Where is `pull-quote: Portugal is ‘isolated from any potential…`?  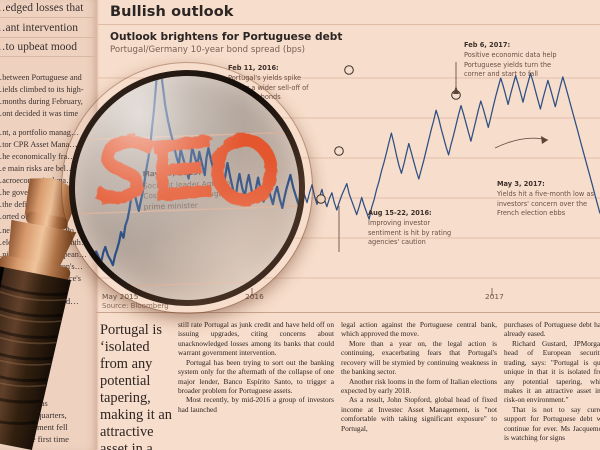 pull-quote: Portugal is ‘isolated from any potential… is located at coordinates (136, 386).